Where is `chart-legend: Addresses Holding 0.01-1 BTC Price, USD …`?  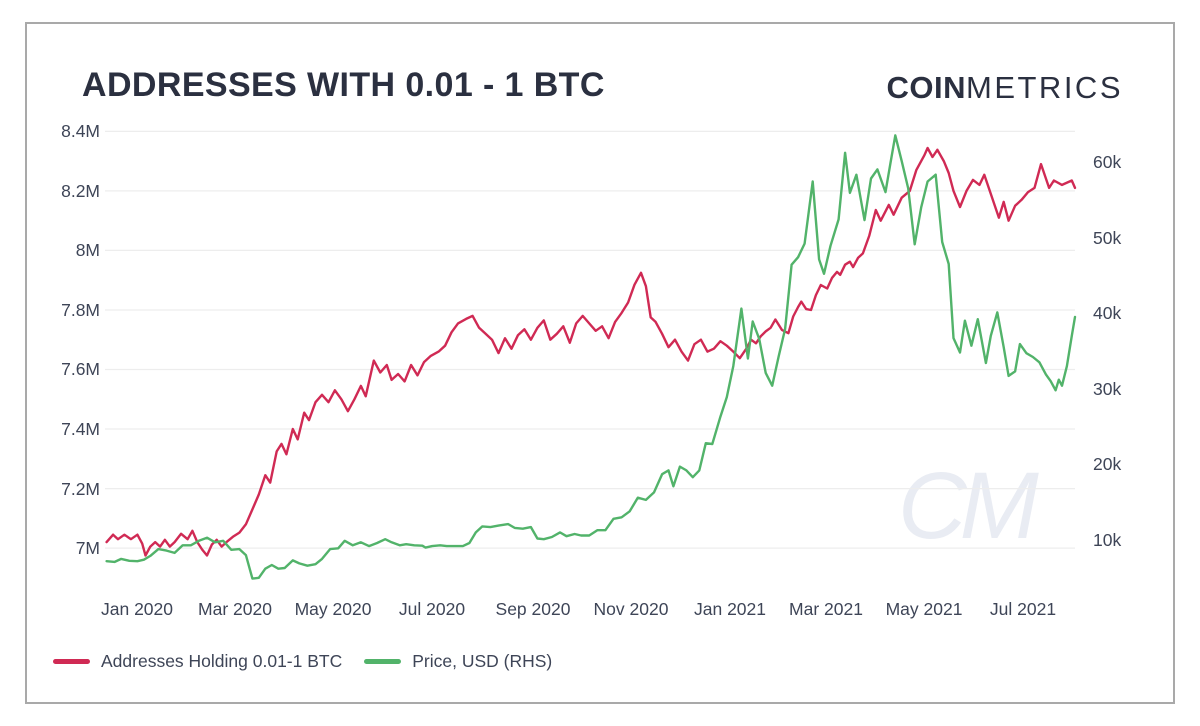
chart-legend: Addresses Holding 0.01-1 BTC Price, USD … is located at coordinates (302, 661).